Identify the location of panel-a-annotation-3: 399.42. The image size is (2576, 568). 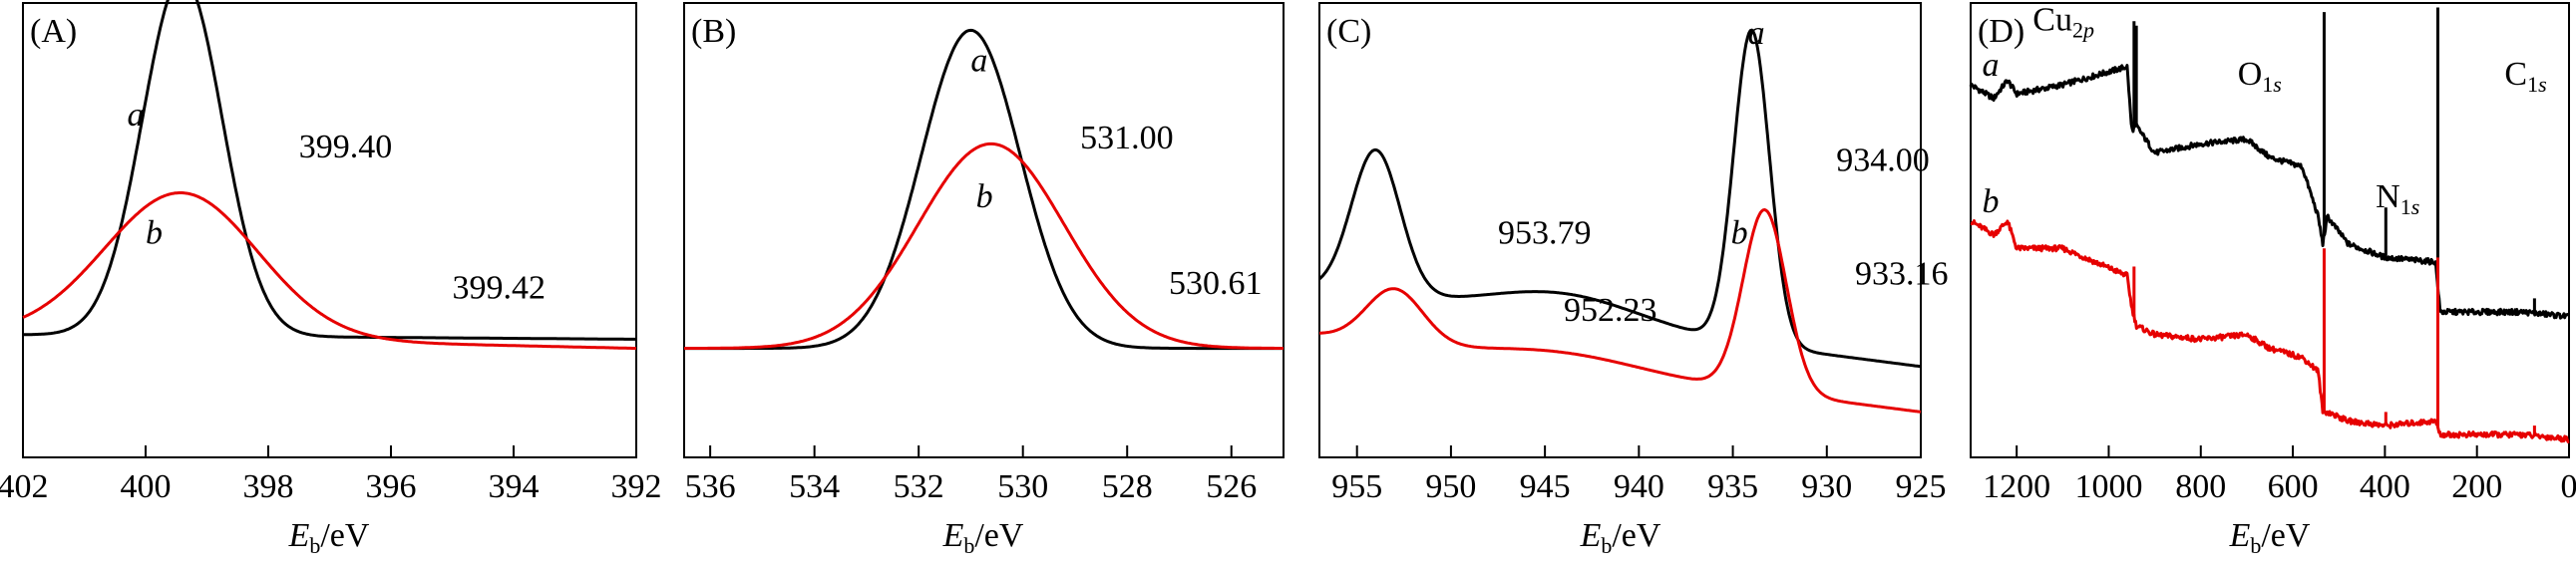
(500, 288).